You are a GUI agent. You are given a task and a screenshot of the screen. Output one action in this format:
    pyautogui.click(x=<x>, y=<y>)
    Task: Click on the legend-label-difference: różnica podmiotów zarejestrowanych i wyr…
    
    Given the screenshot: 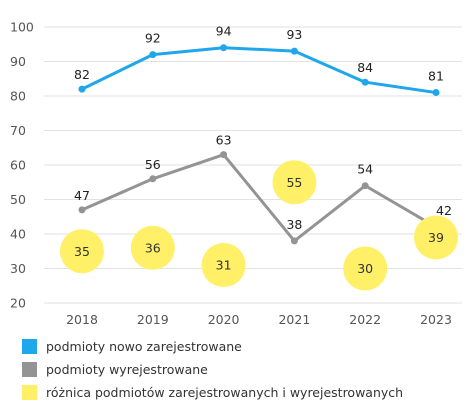 What is the action you would take?
    pyautogui.click(x=225, y=392)
    